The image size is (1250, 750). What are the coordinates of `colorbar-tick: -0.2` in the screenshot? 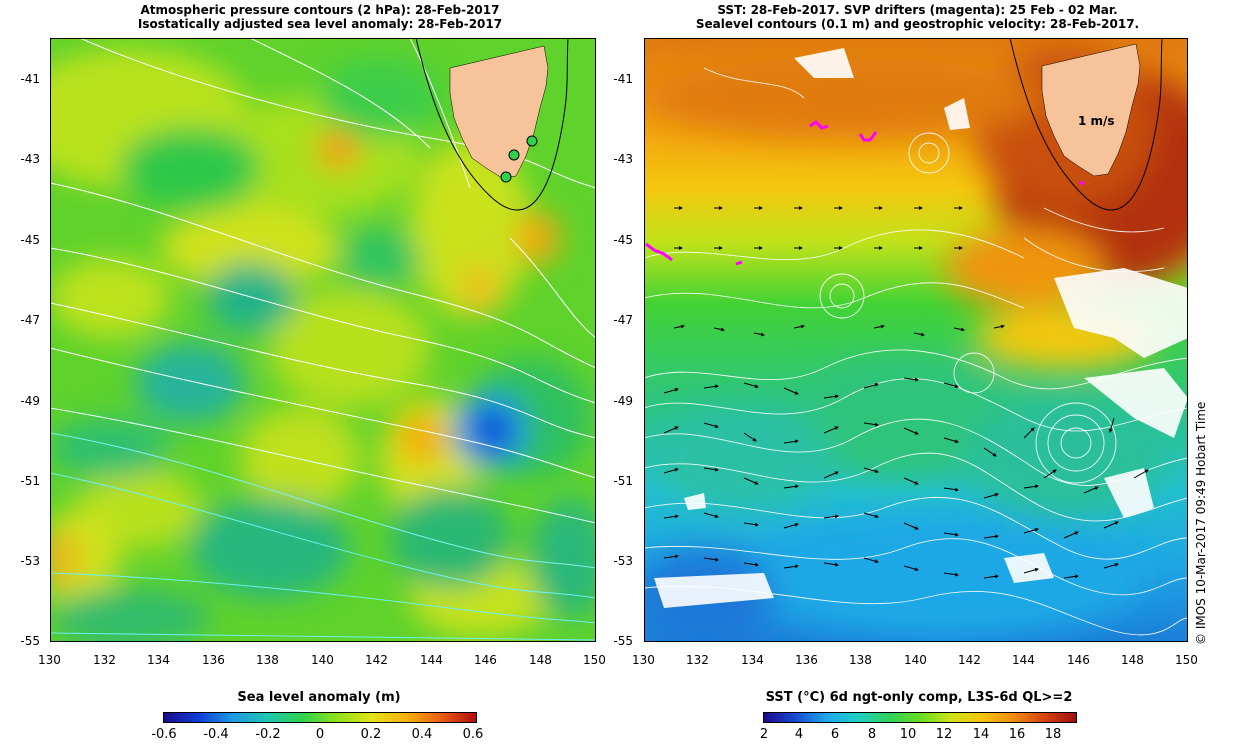 It's located at (268, 734).